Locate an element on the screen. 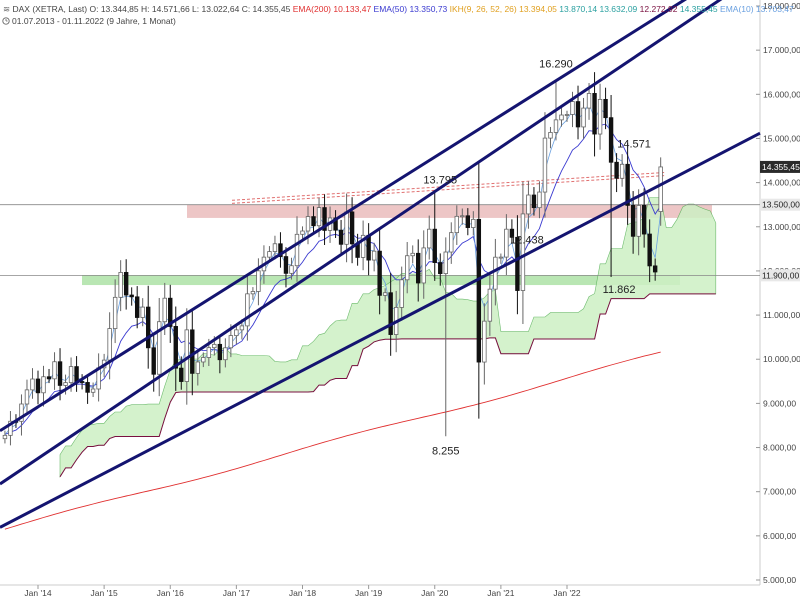 The image size is (800, 600). price-tag-label: 13.500,00 is located at coordinates (781, 205).